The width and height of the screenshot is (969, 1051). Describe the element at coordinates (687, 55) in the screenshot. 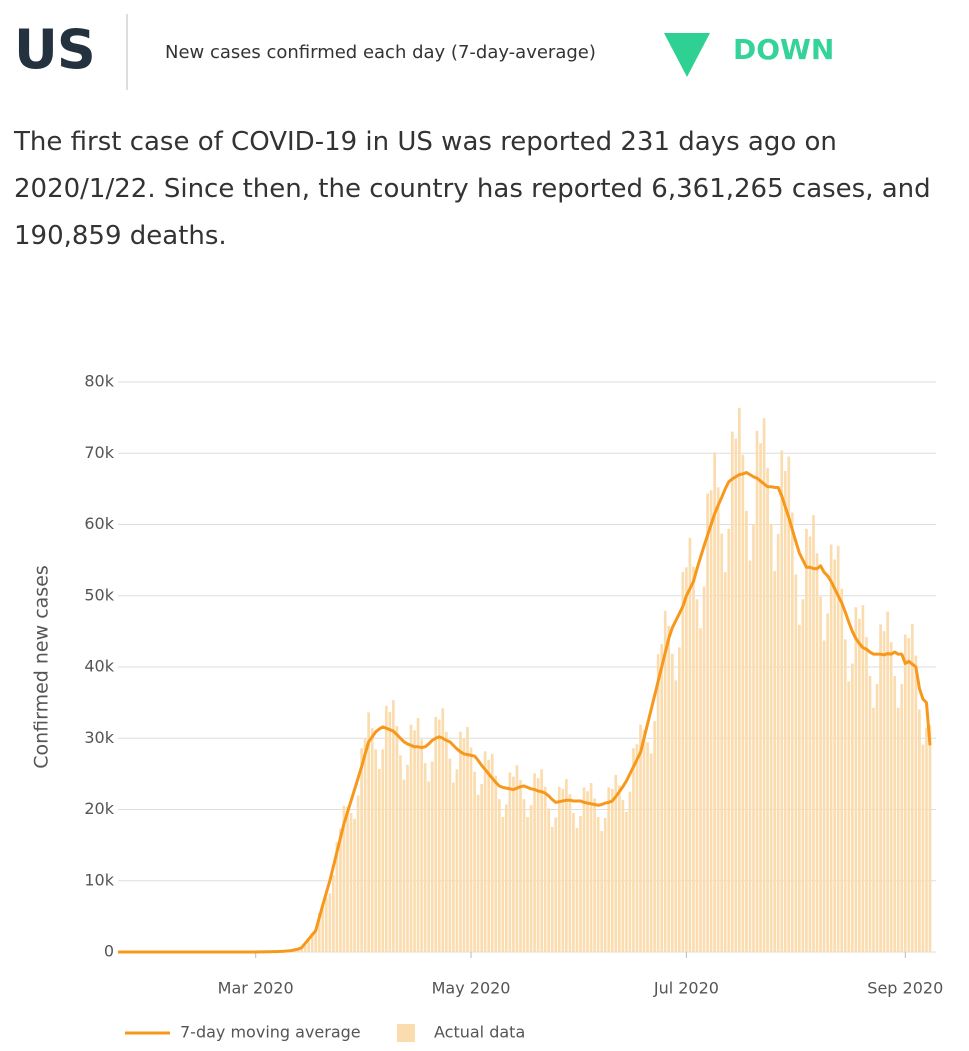

I see `trend-icon` at that location.